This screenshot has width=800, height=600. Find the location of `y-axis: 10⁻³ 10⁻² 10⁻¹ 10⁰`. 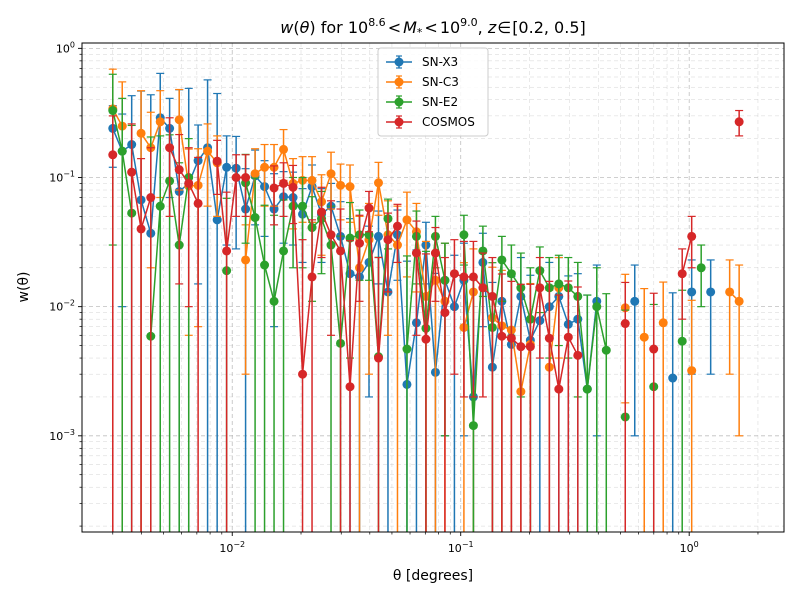

y-axis: 10⁻³ 10⁻² 10⁻¹ 10⁰ is located at coordinates (65, 283).